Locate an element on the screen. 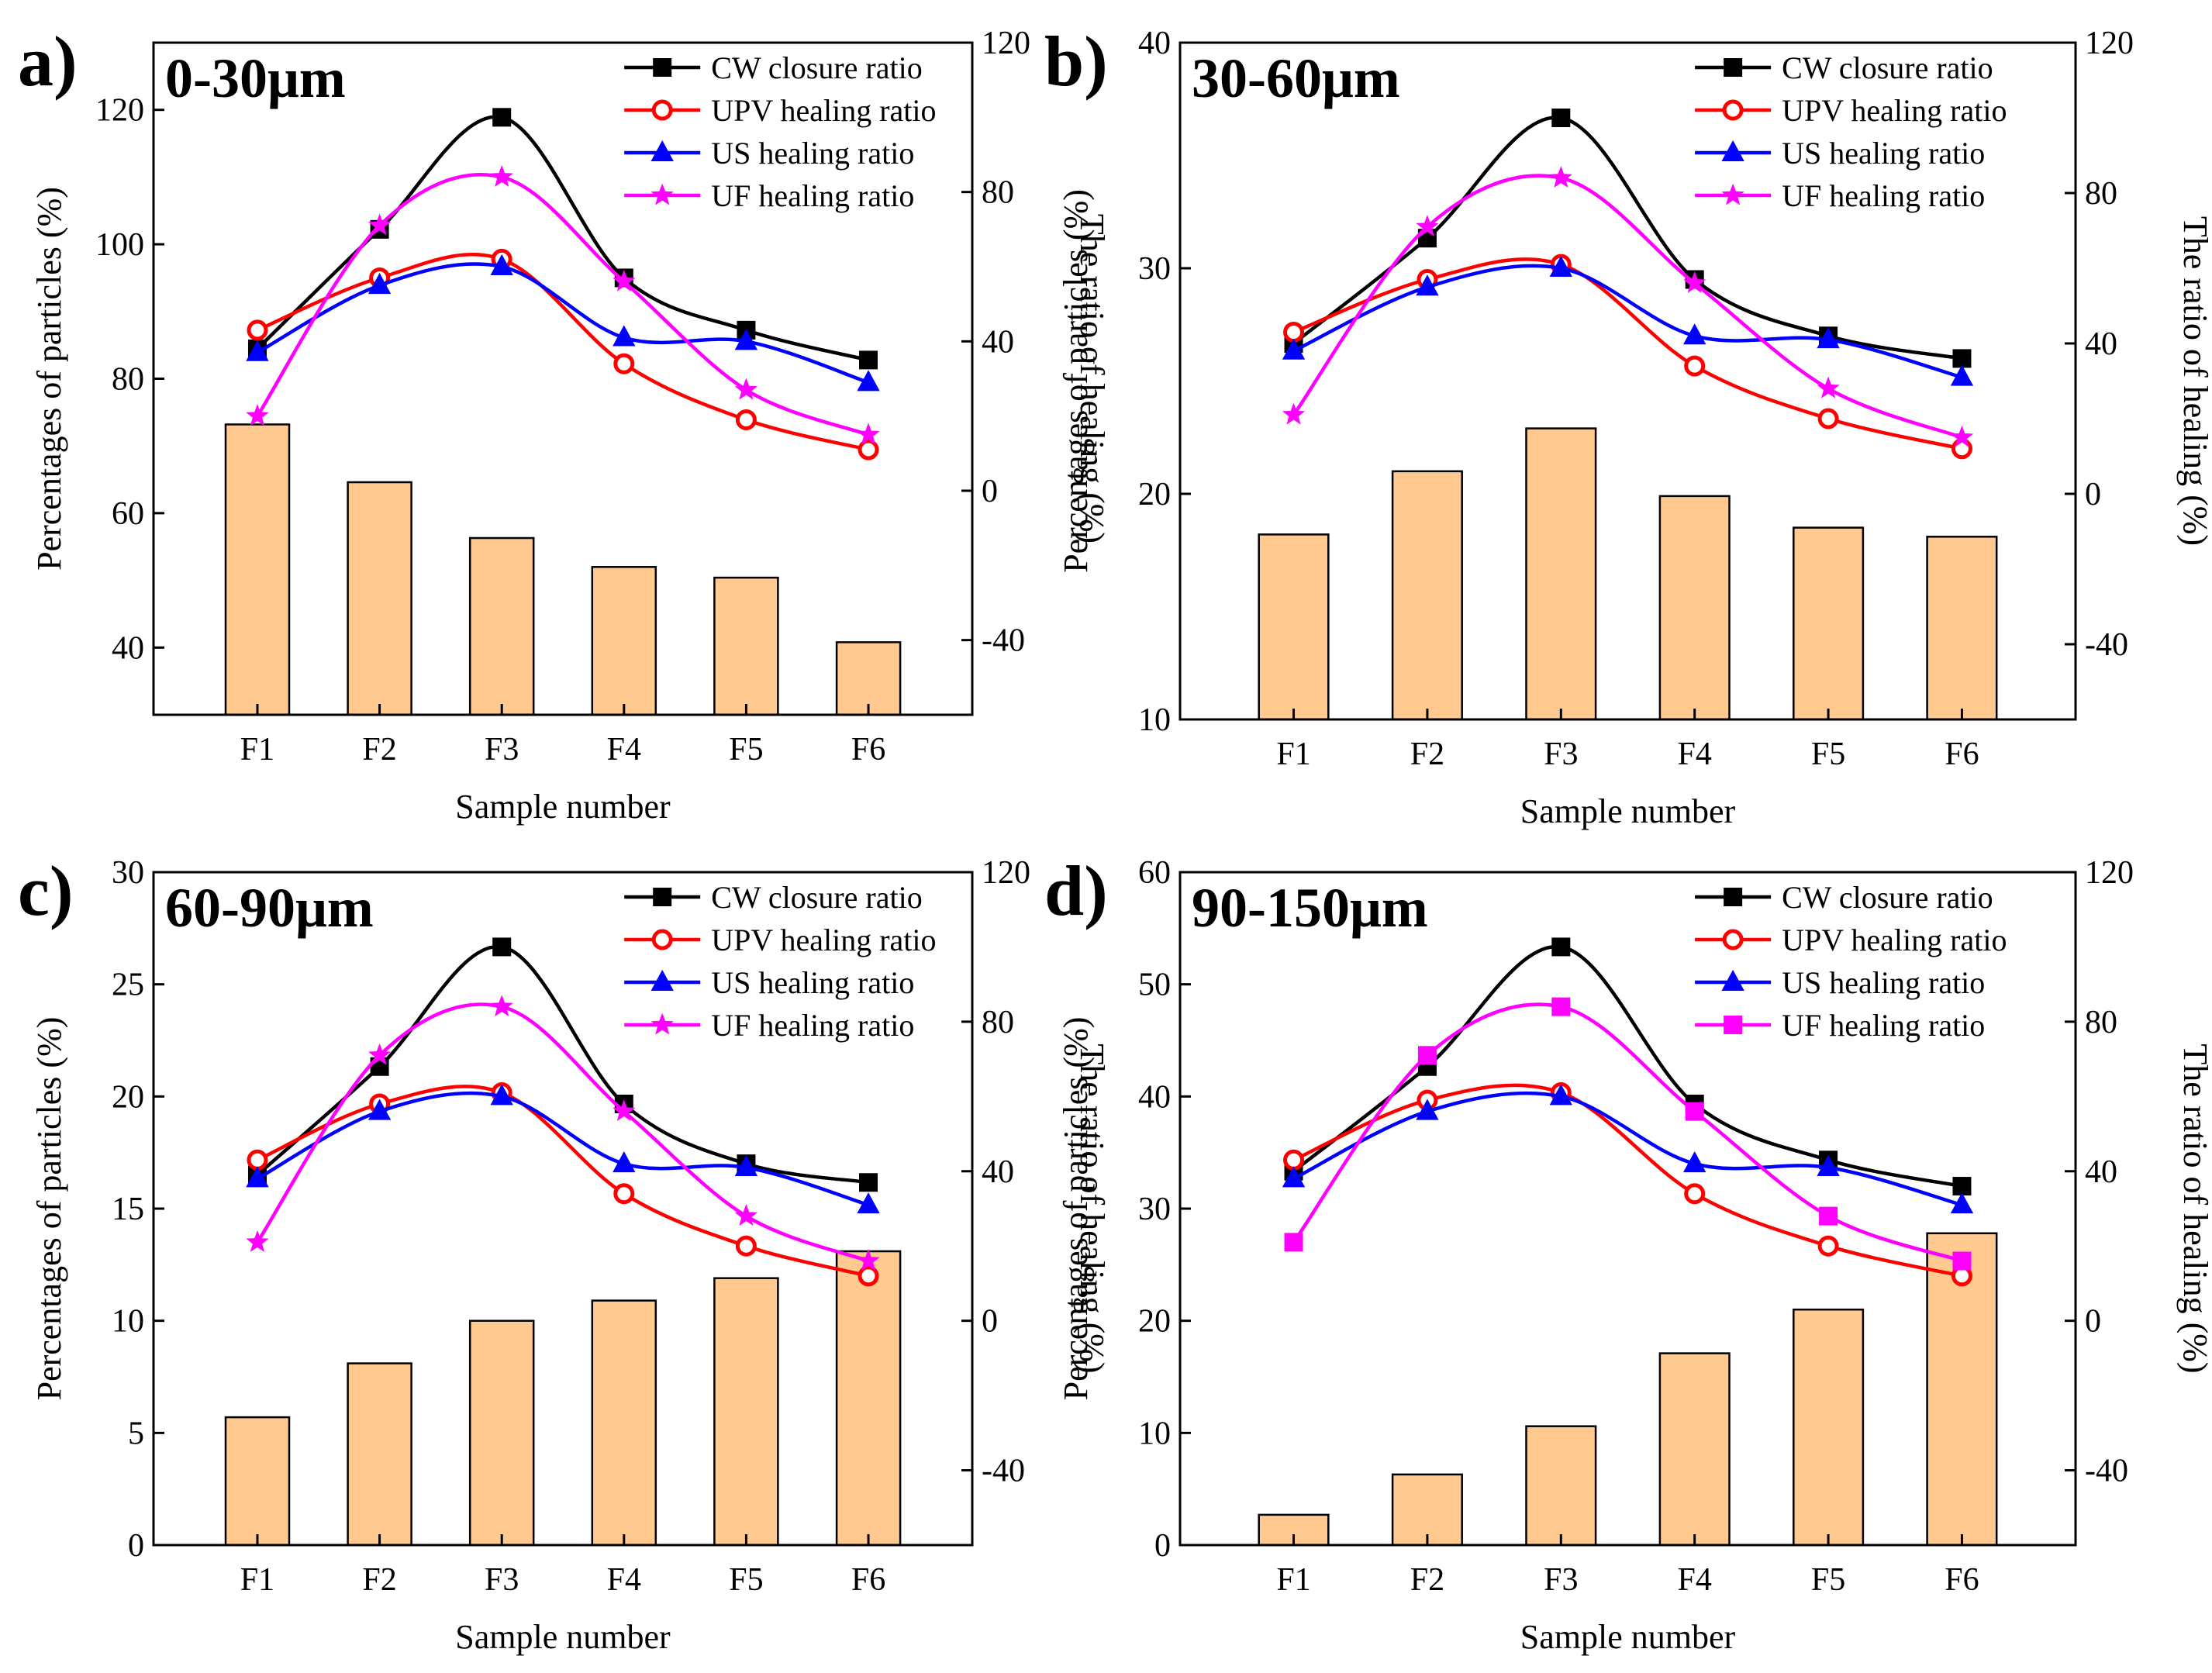  bar-f6 is located at coordinates (868, 678).